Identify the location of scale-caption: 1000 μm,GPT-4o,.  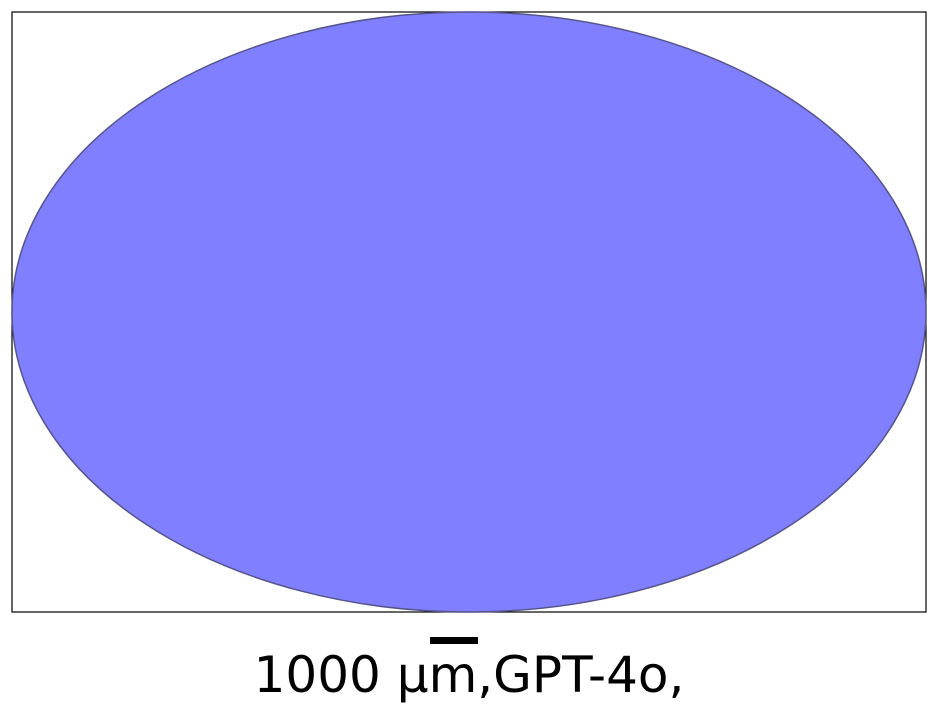
(469, 675).